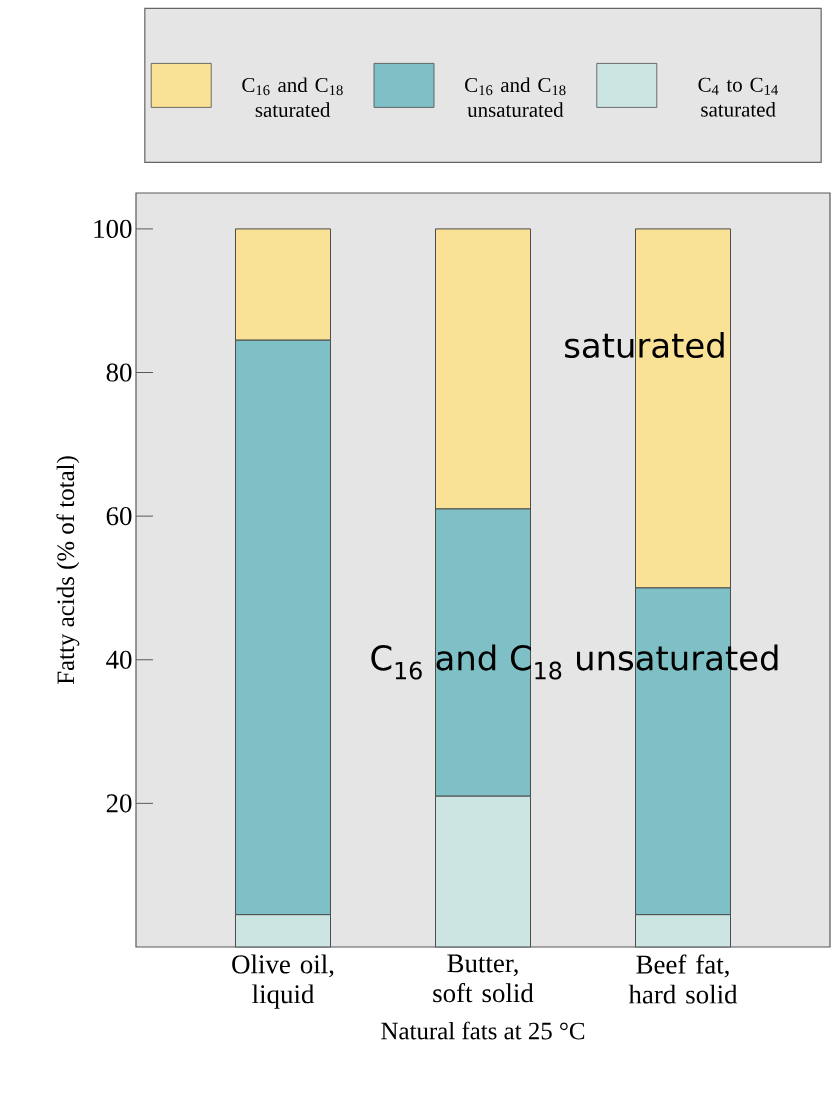 Image resolution: width=834 pixels, height=1101 pixels. Describe the element at coordinates (113, 228) in the screenshot. I see `y-tick-label: 100` at that location.